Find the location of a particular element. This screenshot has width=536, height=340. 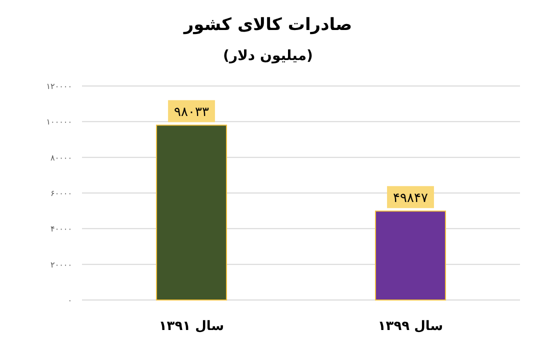

y-tick-label: ۲۰۰۰۰ is located at coordinates (61, 265).